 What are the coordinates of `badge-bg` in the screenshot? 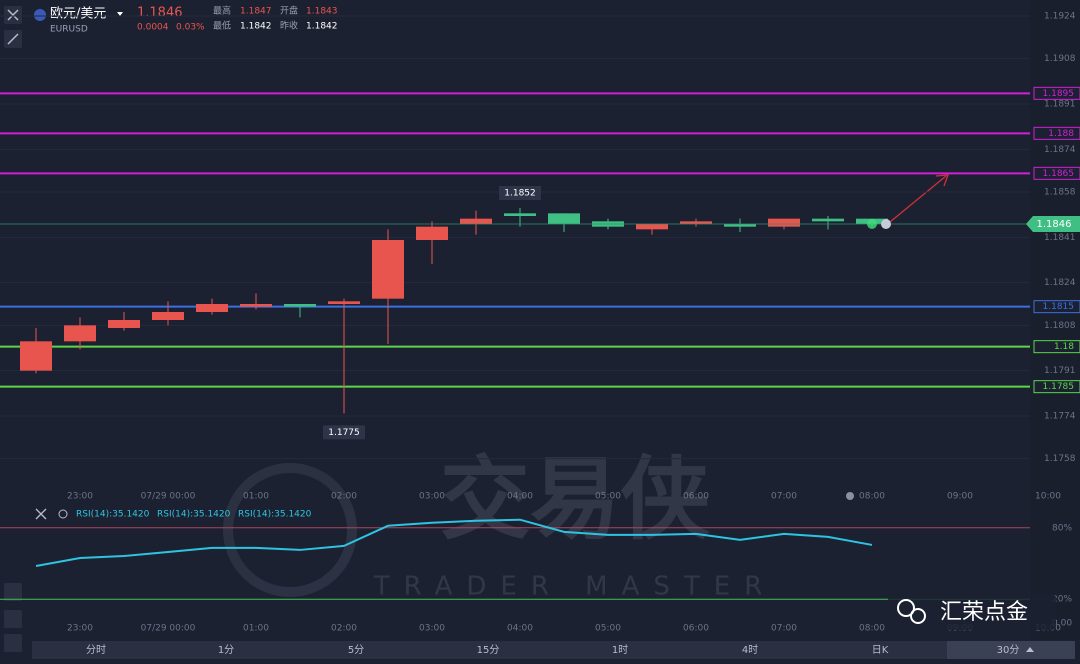 It's located at (972, 612).